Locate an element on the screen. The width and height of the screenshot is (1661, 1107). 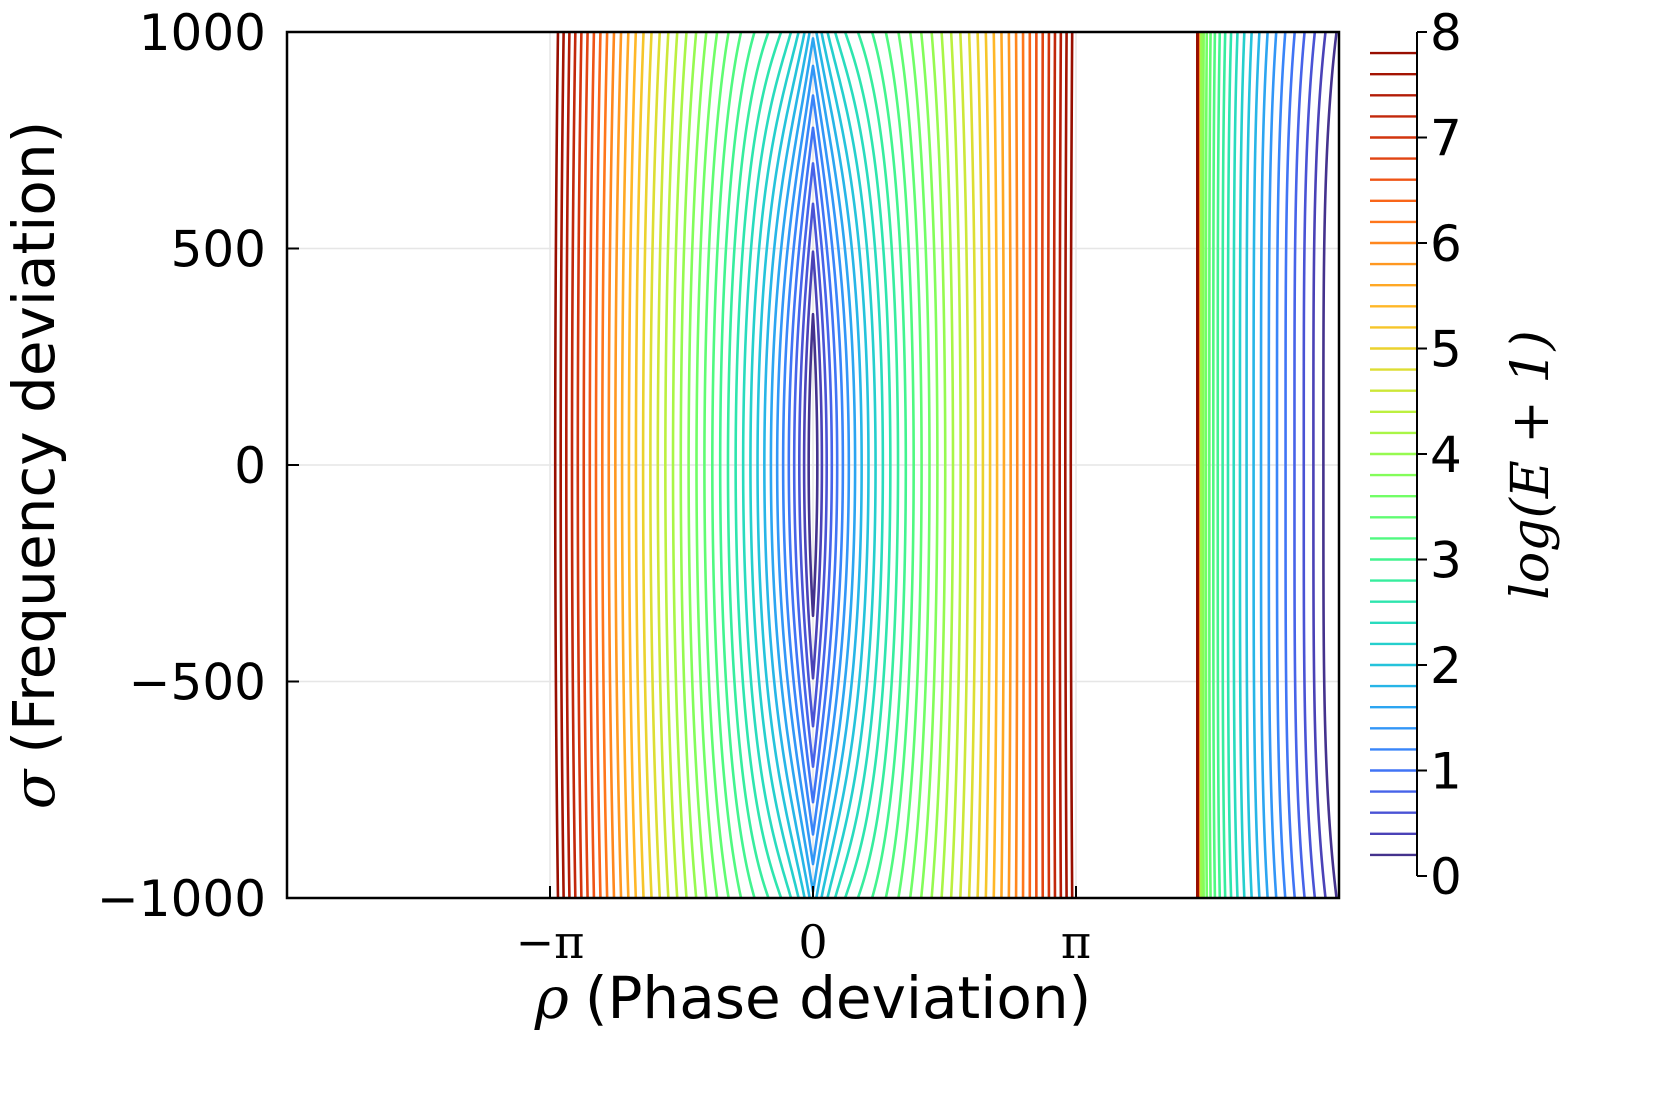
colorbar-label: log(E + 1) is located at coordinates (1531, 464).